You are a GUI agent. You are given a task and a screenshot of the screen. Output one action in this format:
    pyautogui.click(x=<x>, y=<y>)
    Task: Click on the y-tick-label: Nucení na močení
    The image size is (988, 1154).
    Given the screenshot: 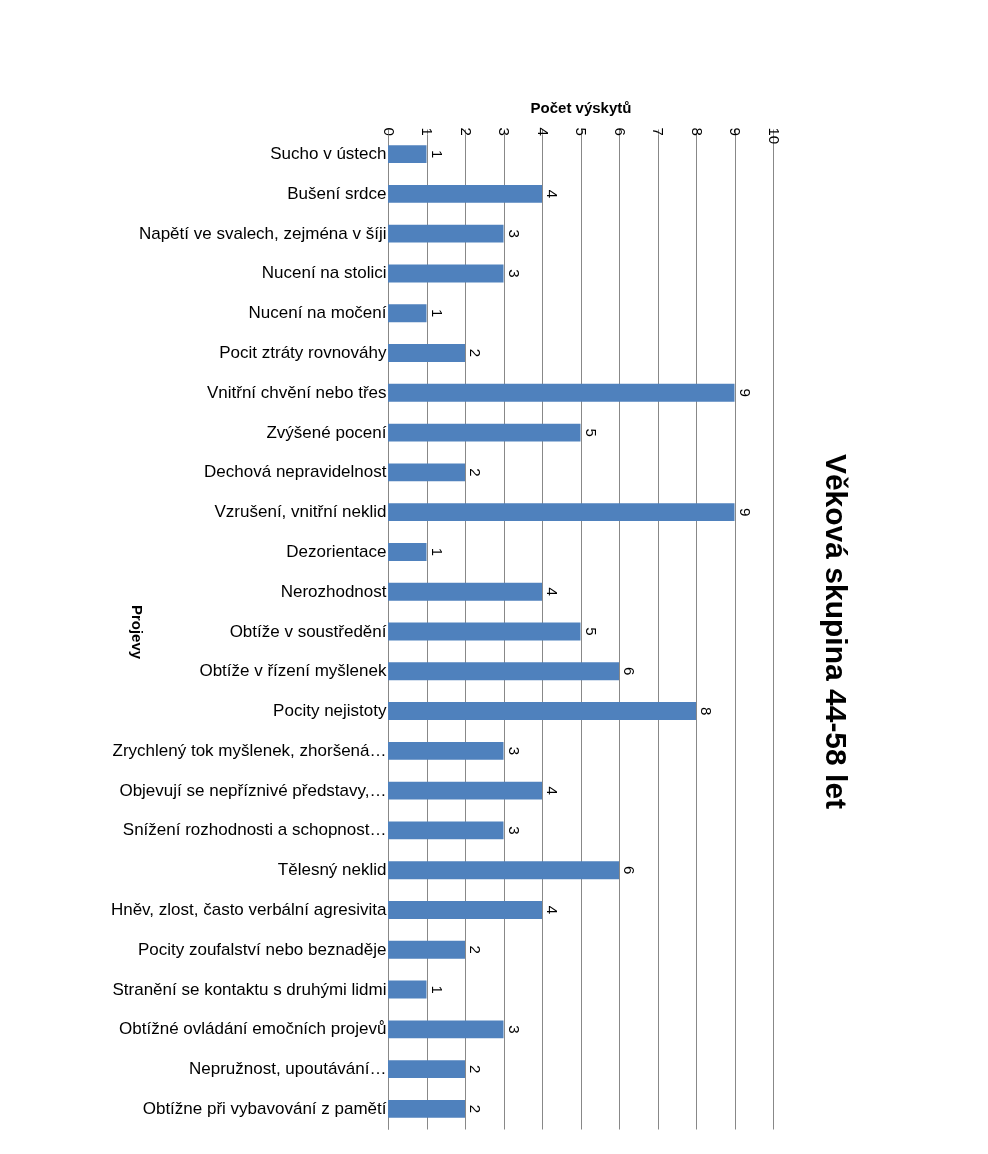 What is the action you would take?
    pyautogui.click(x=317, y=313)
    